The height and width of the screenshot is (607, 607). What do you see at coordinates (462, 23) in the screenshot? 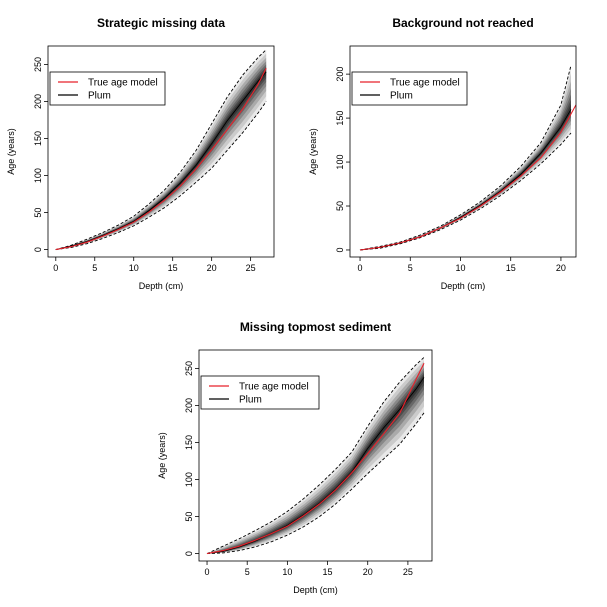
I see `chart-title: Background not reached` at bounding box center [462, 23].